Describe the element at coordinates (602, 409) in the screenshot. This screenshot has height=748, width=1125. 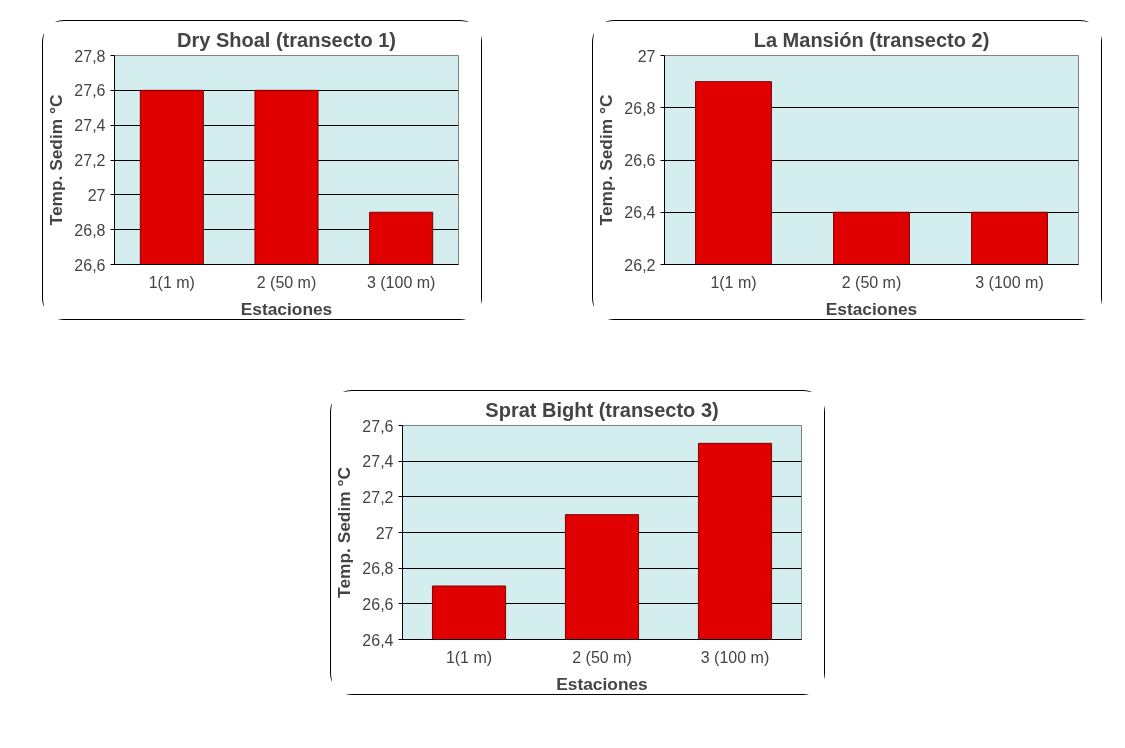
I see `chart-title: Sprat Bight (transecto 3)` at that location.